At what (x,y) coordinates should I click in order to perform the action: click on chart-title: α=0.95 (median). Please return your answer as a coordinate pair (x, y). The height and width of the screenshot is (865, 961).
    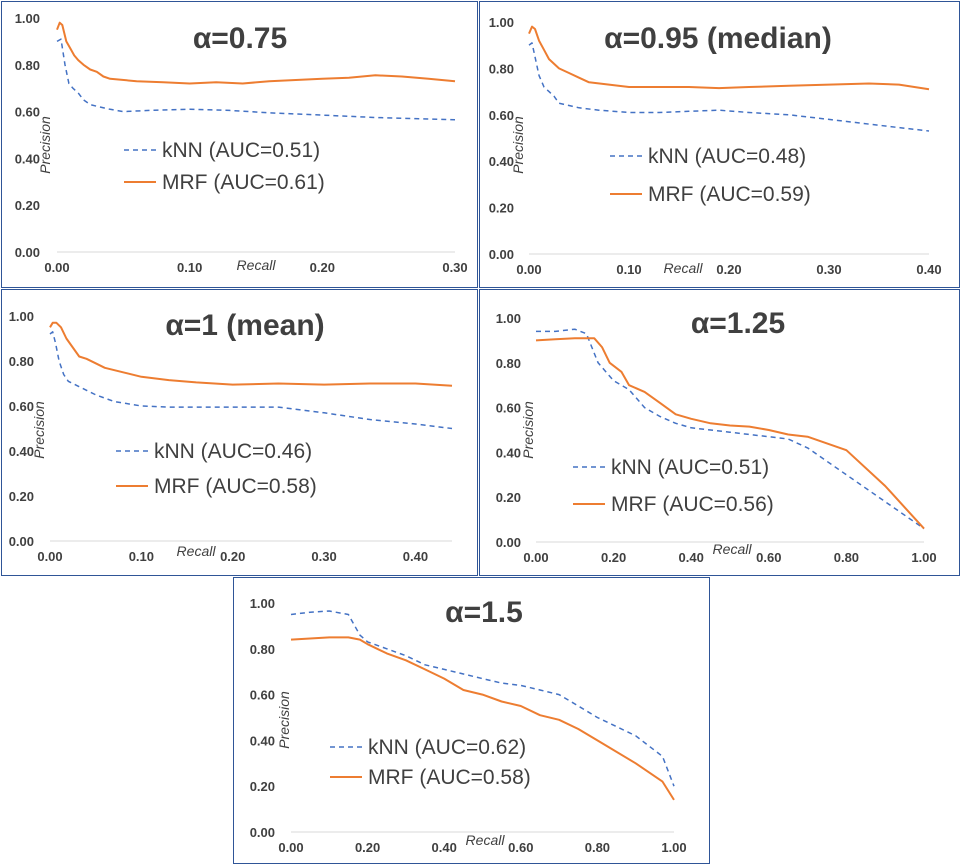
    Looking at the image, I should click on (718, 38).